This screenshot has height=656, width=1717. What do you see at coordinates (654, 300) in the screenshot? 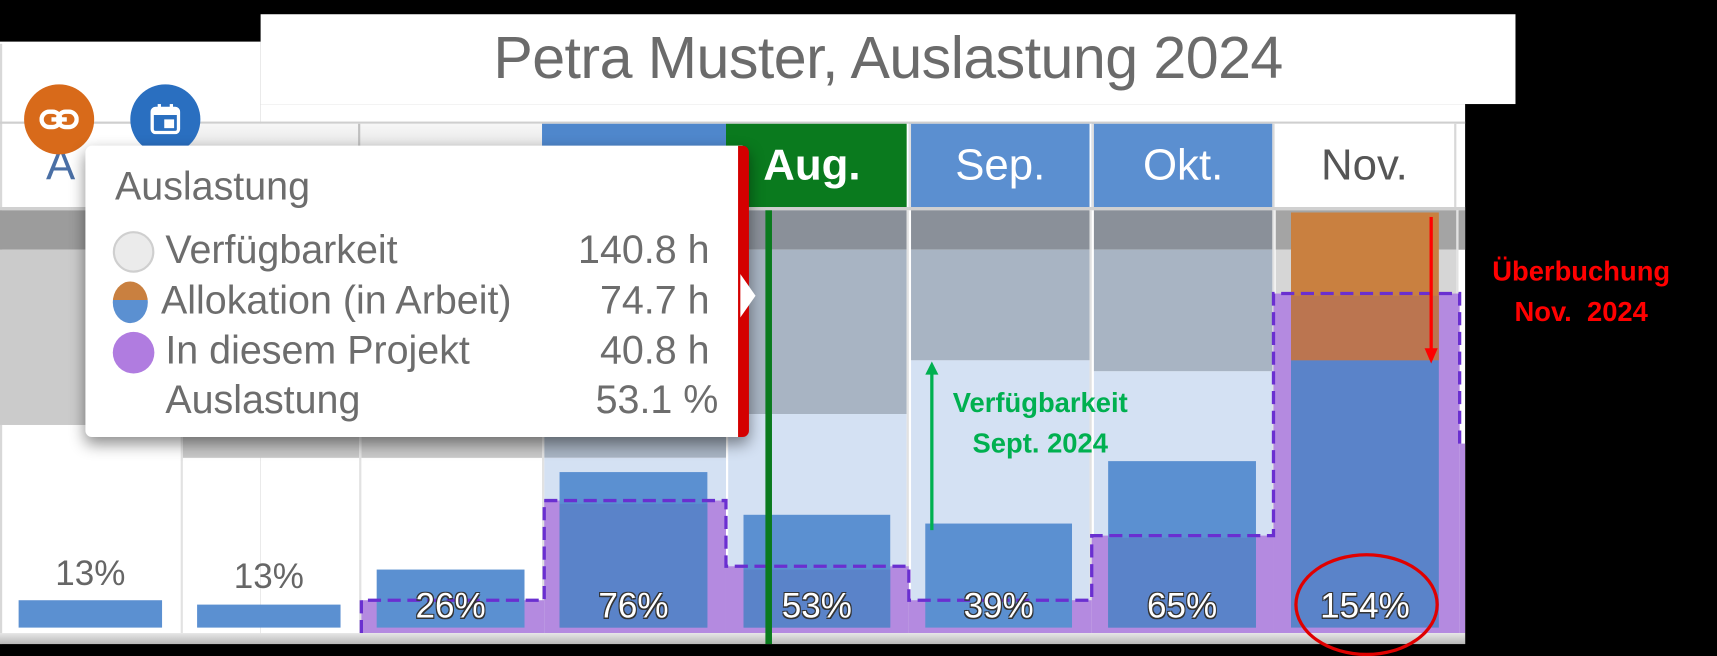
I see `tooltip-value: 74.7 h` at bounding box center [654, 300].